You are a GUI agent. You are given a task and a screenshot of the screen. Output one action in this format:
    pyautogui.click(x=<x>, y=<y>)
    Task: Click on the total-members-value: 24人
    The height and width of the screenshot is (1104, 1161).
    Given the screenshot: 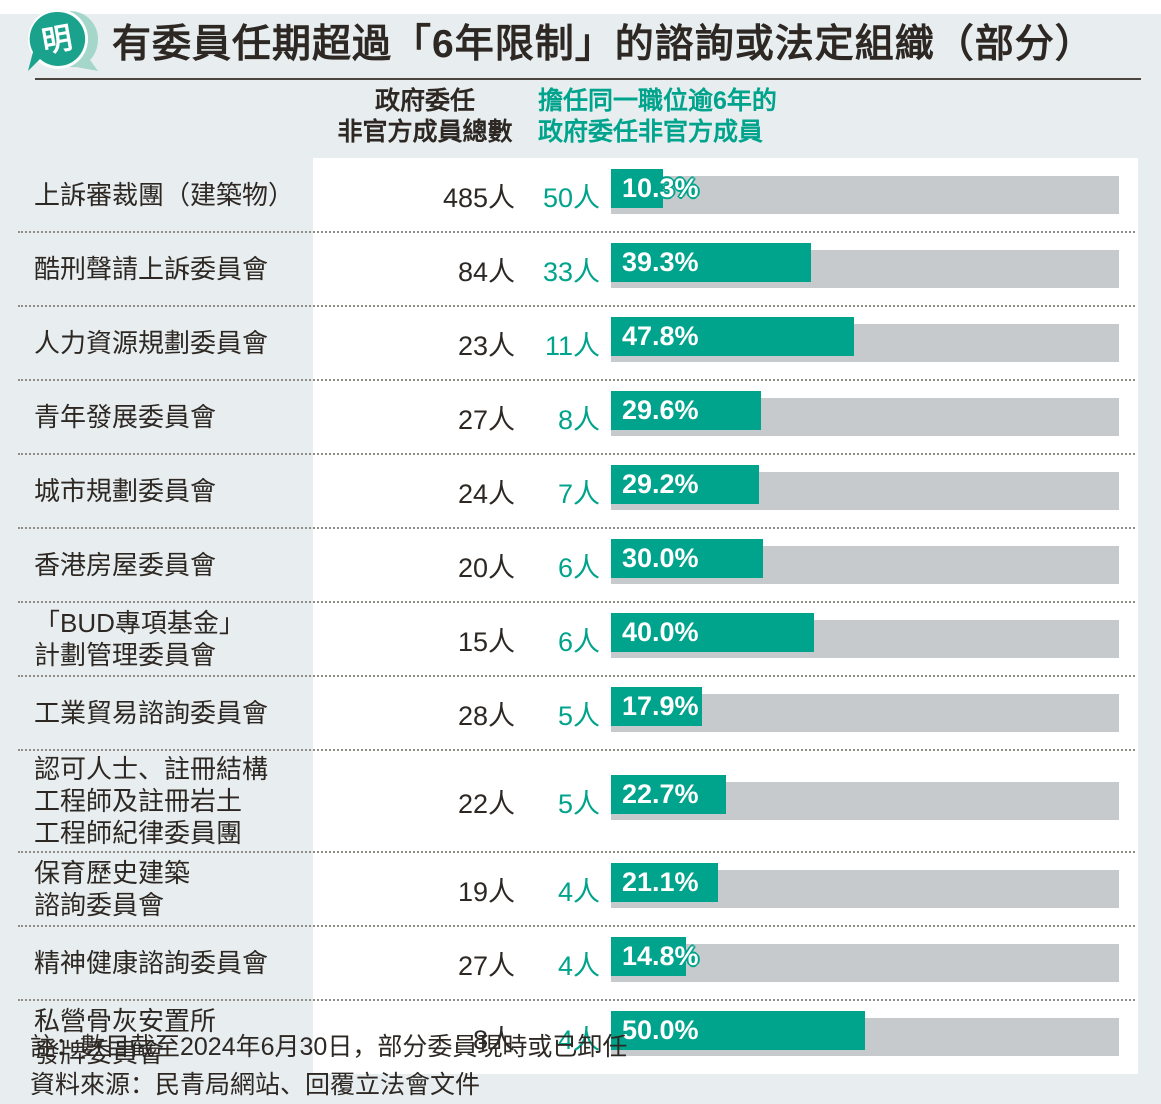 What is the action you would take?
    pyautogui.click(x=486, y=493)
    